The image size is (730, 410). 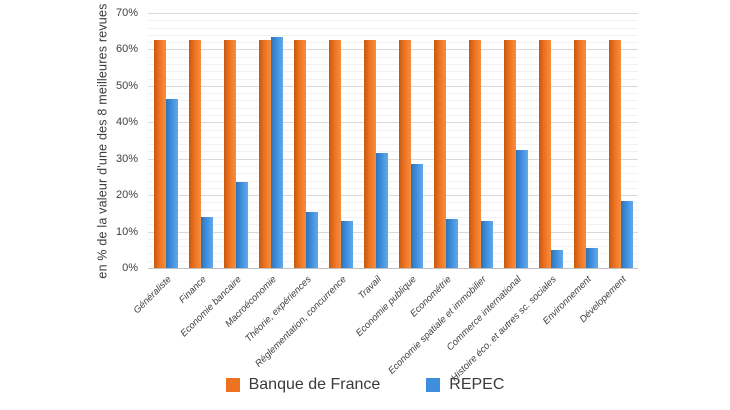 What do you see at coordinates (311, 240) in the screenshot?
I see `bar-repec-theorie-experiences` at bounding box center [311, 240].